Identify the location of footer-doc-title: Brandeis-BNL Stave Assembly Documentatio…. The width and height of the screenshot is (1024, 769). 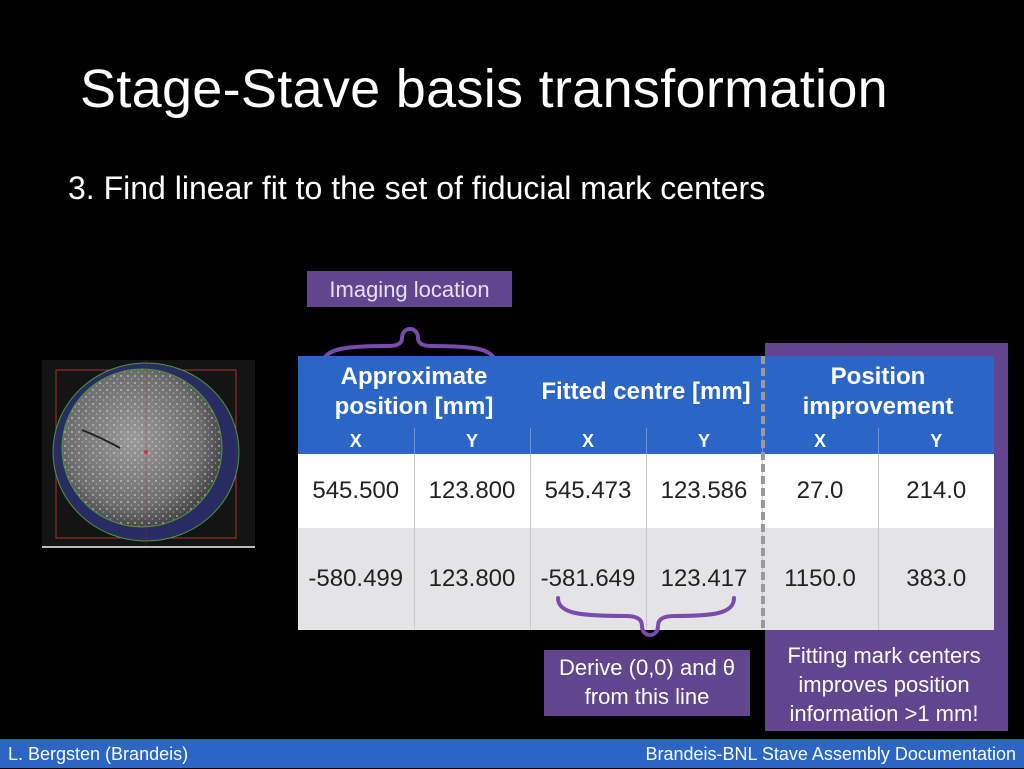
(830, 754).